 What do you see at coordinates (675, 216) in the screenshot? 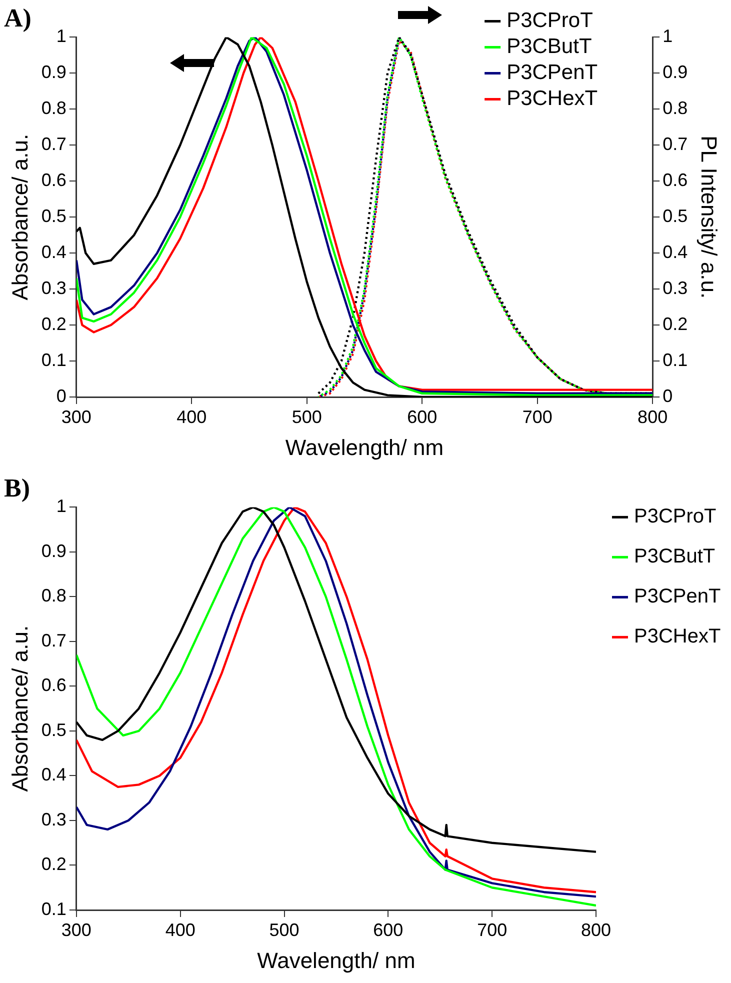
I see `y2-tick-label: 0.5` at bounding box center [675, 216].